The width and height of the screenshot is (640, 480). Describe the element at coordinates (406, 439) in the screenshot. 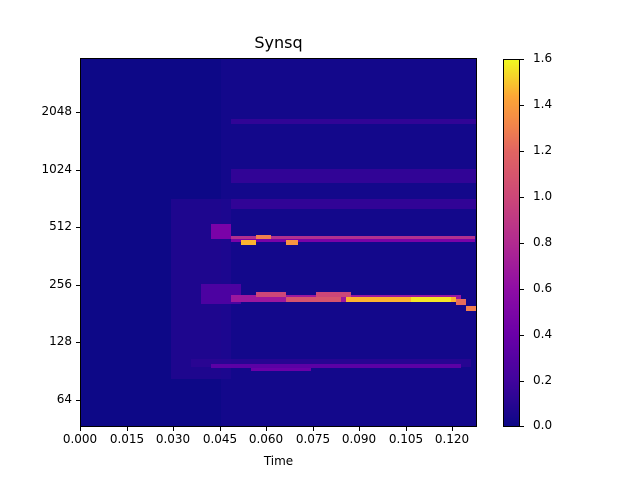

I see `x-tick-label: 0.105` at that location.